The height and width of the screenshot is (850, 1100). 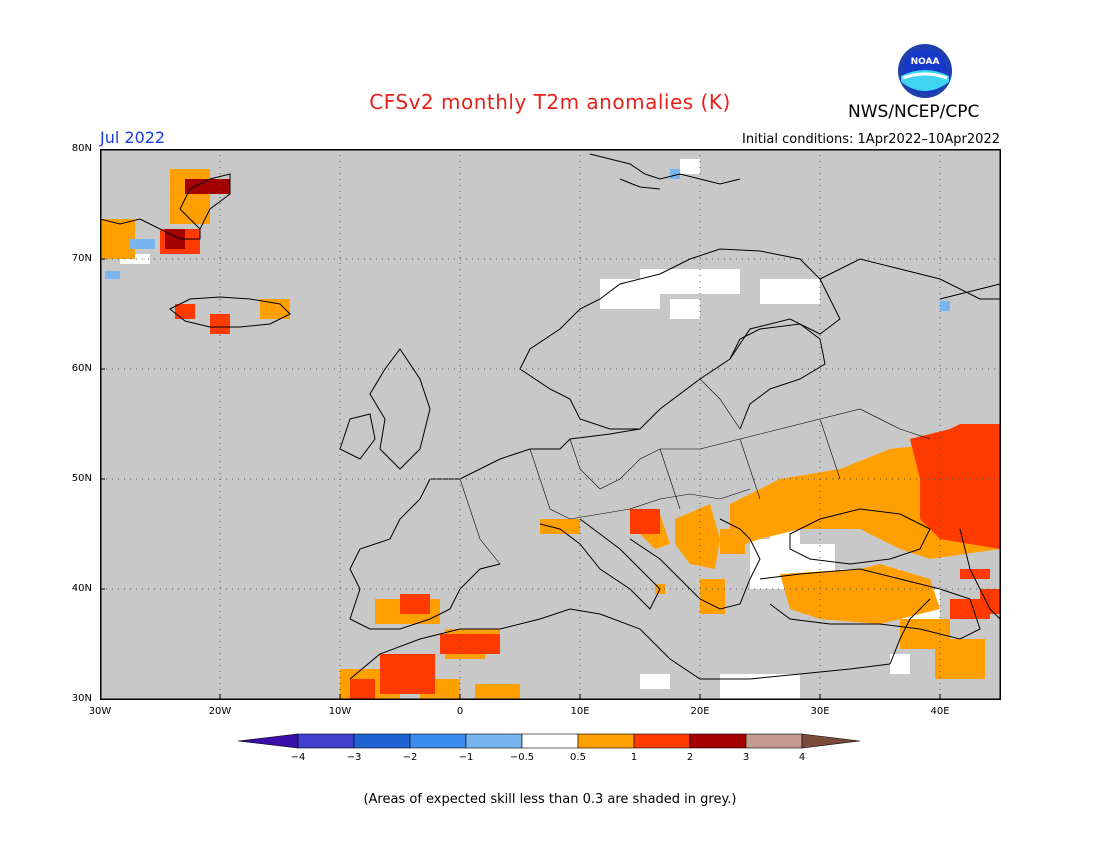 I want to click on lat-label: 60N, so click(x=81, y=368).